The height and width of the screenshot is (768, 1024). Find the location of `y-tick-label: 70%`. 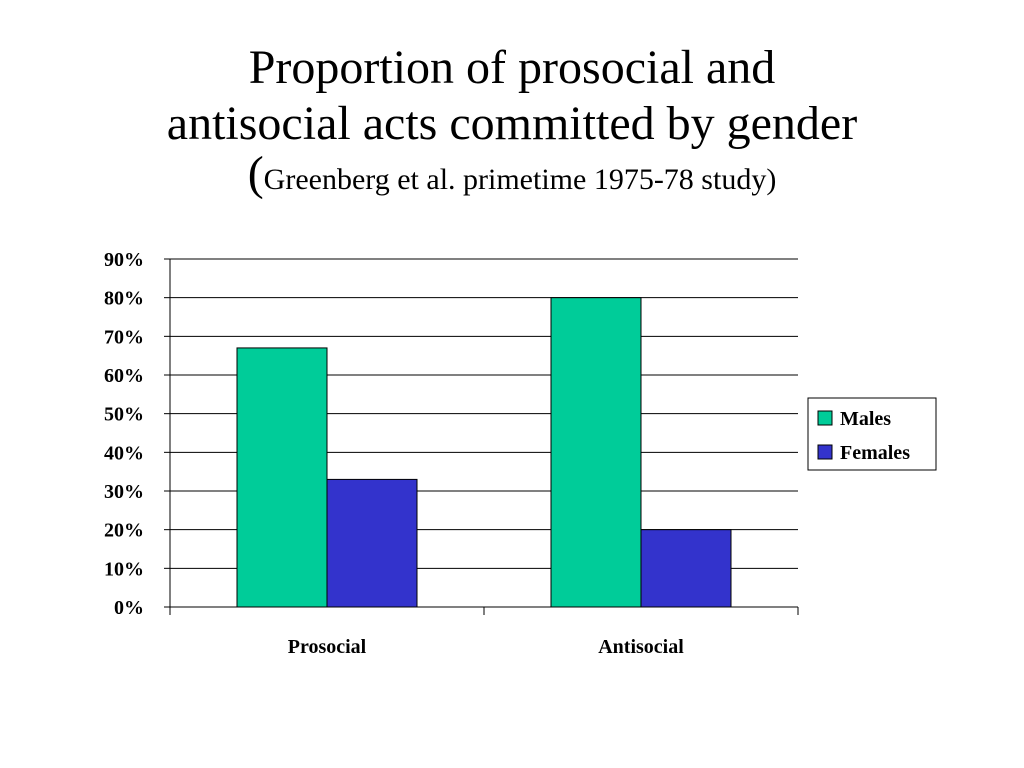

y-tick-label: 70% is located at coordinates (124, 337).